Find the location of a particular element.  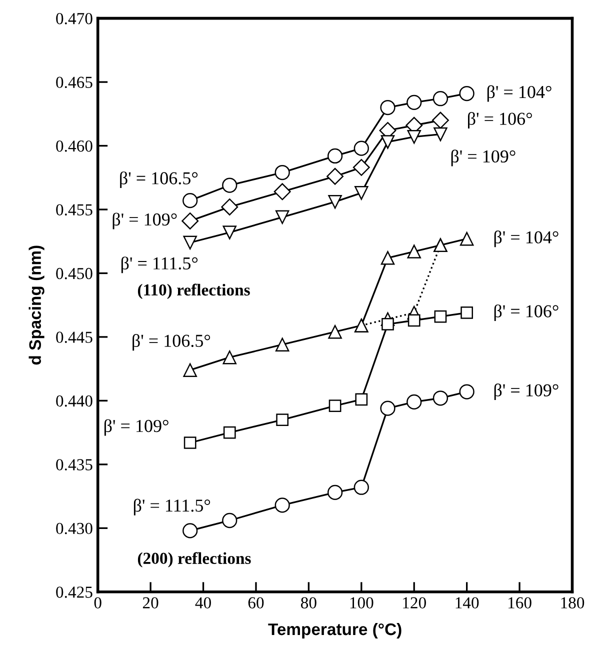

x-tick-label: 80 is located at coordinates (308, 602).